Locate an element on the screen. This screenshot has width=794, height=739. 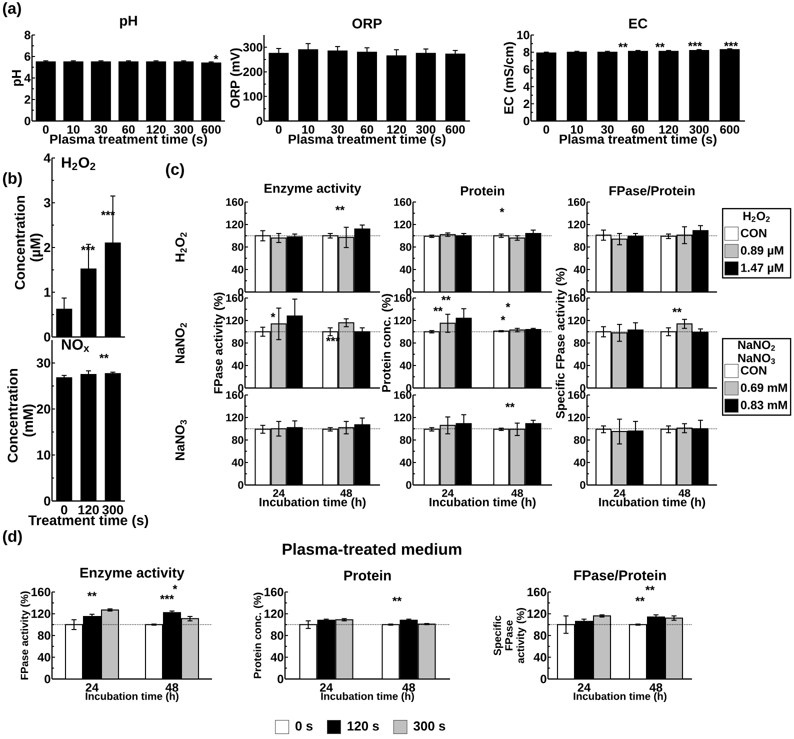
text: Plasma-treated medium is located at coordinates (372, 549).